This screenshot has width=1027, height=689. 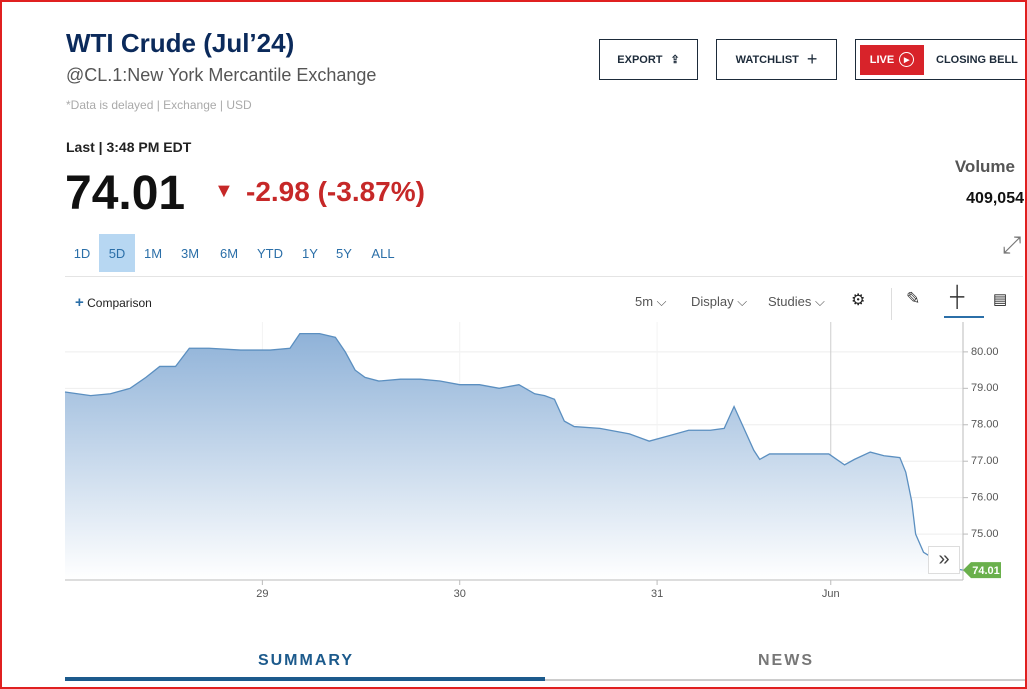 What do you see at coordinates (644, 301) in the screenshot?
I see `label: 5m` at bounding box center [644, 301].